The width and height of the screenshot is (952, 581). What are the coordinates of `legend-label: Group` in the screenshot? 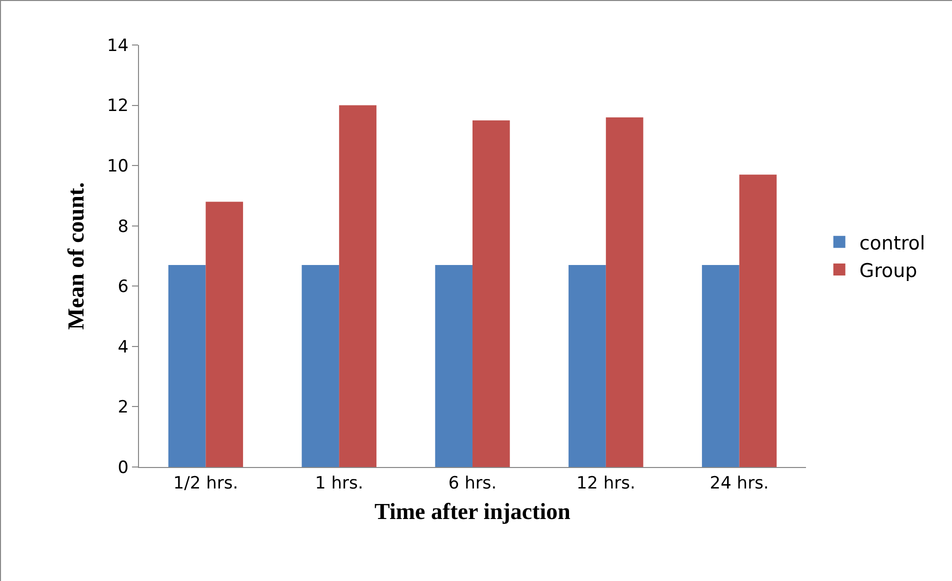 It's located at (888, 271).